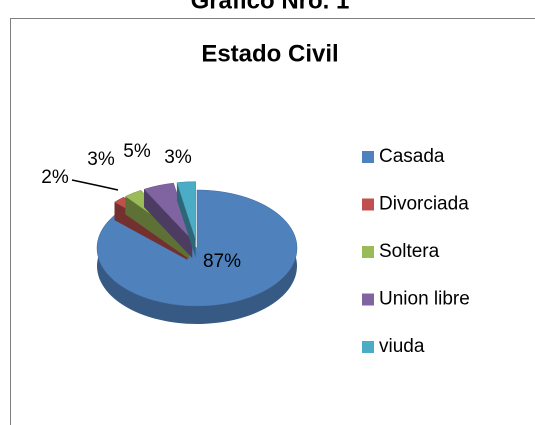 Image resolution: width=535 pixels, height=425 pixels. I want to click on legend-label: Soltera, so click(409, 251).